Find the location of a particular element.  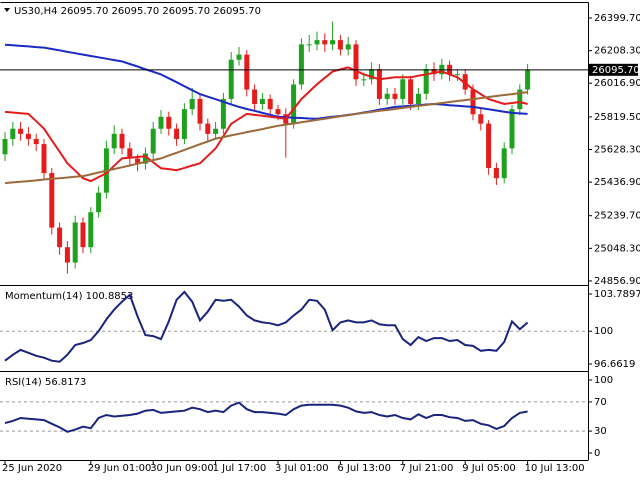

x-tick-label: 6 Jul 13:00 is located at coordinates (364, 468).